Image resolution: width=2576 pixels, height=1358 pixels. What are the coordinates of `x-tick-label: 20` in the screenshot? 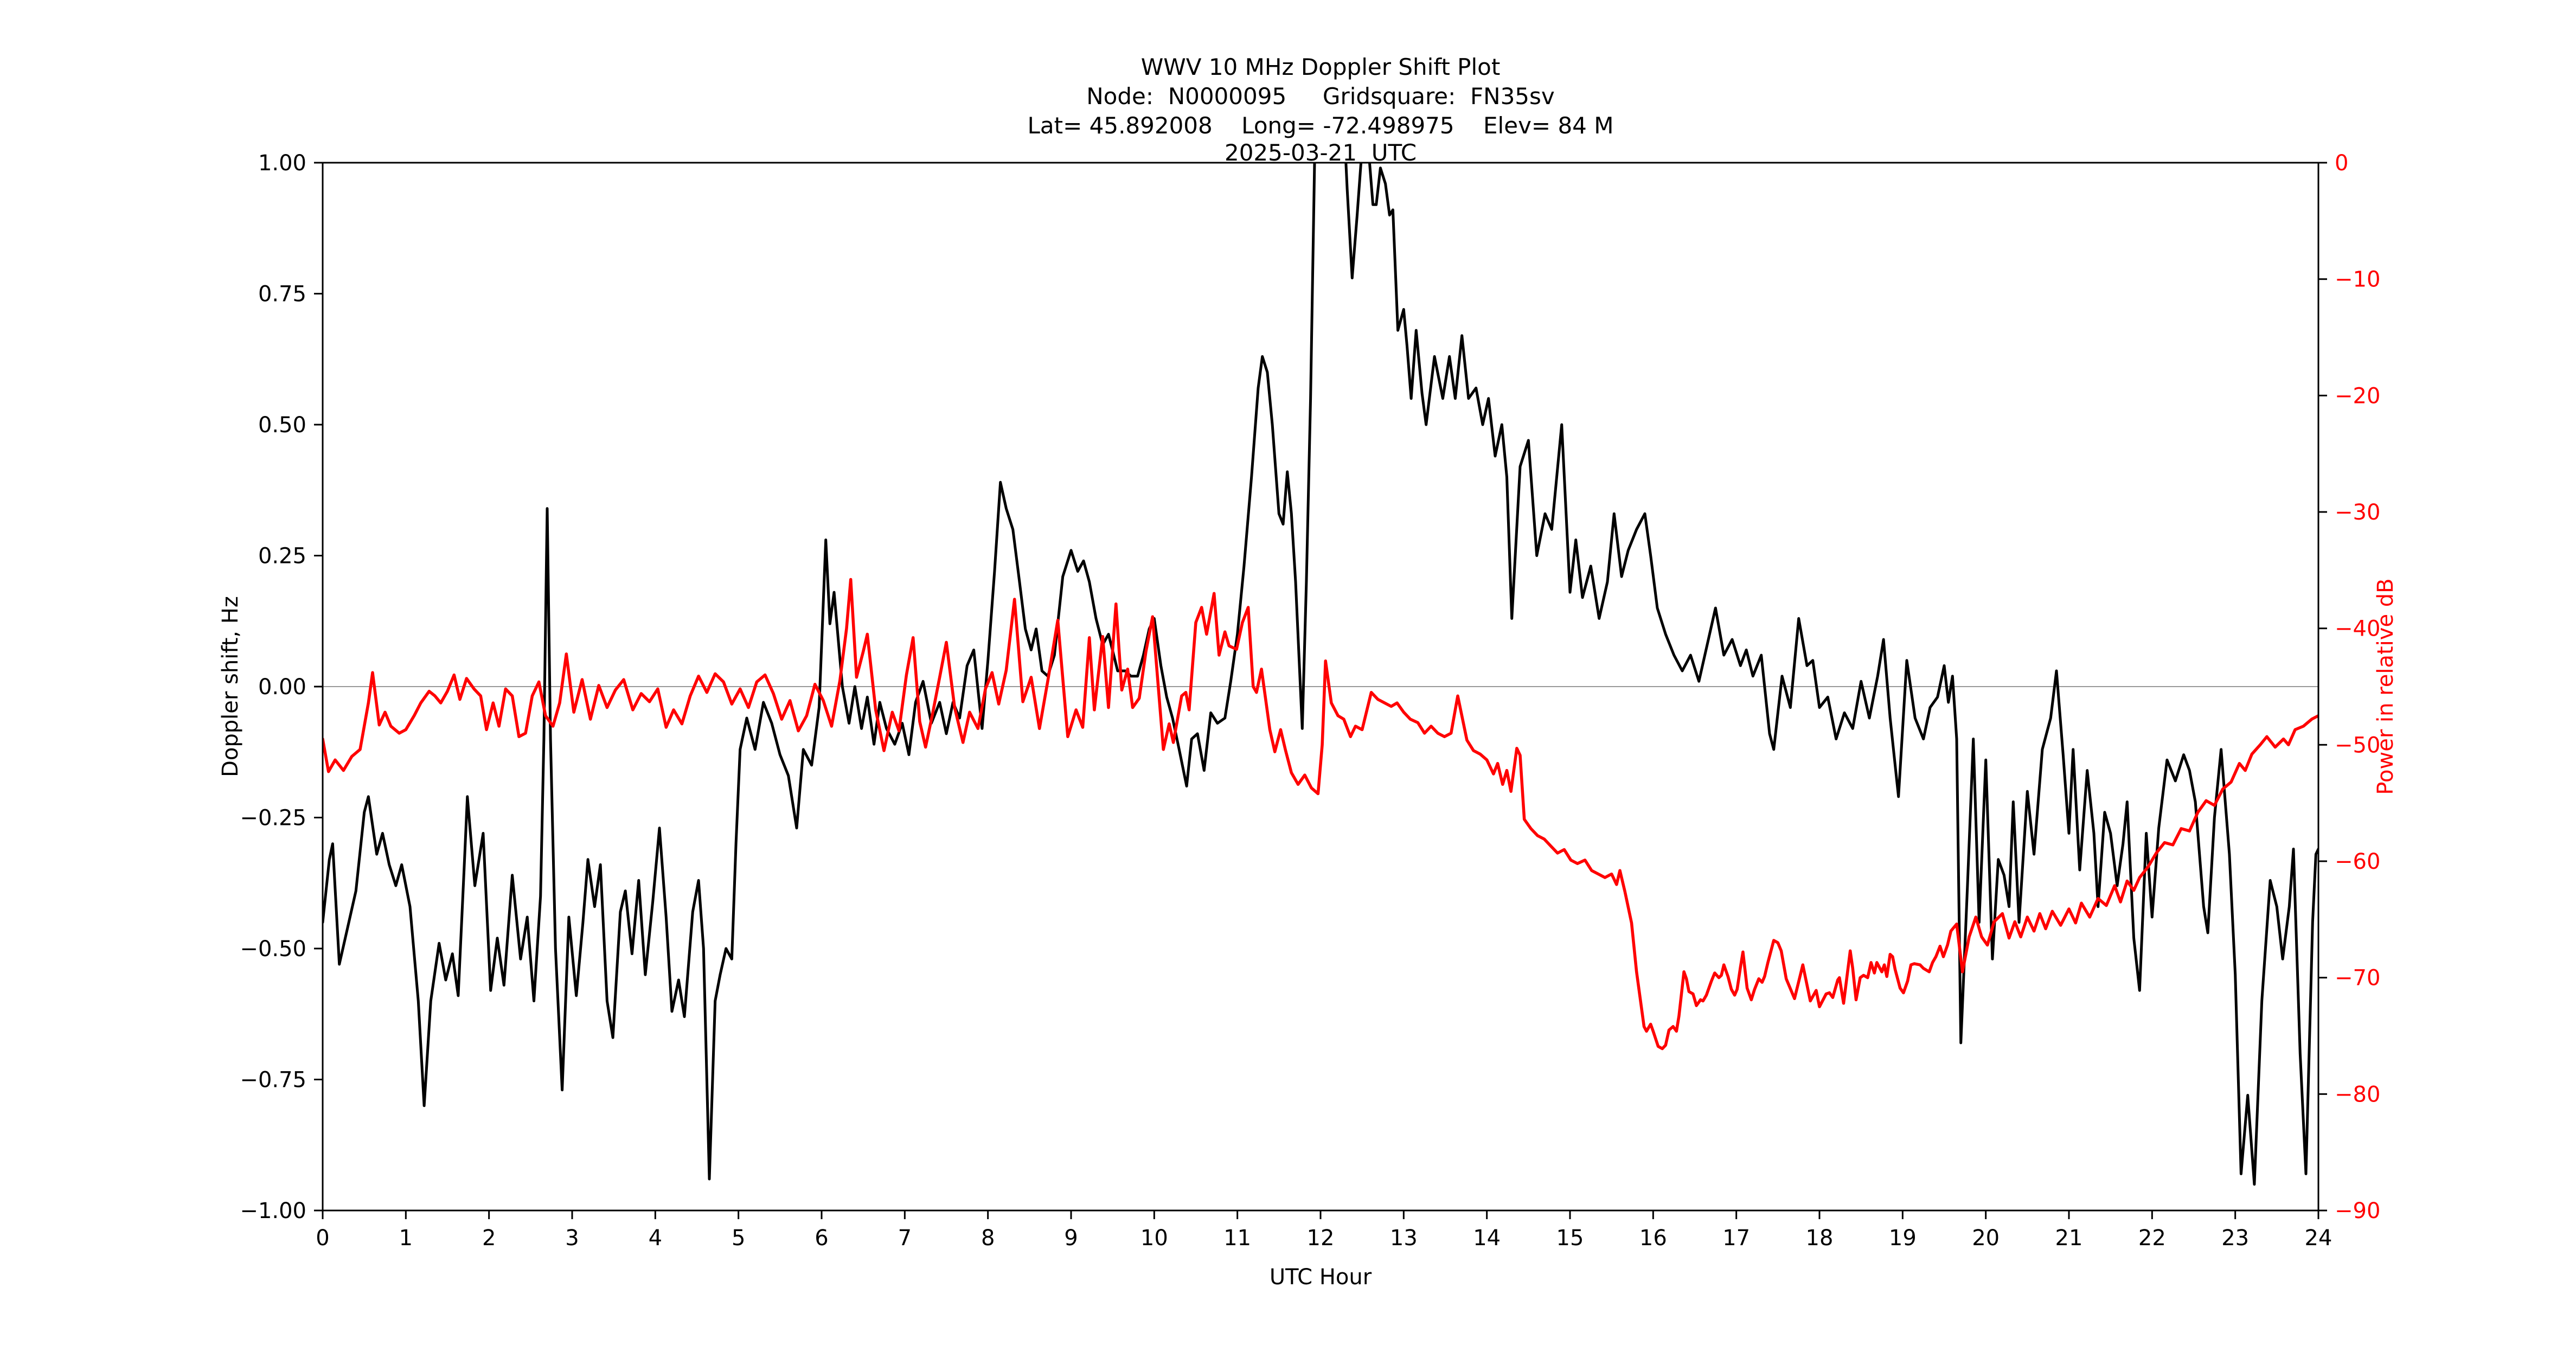 It's located at (1986, 1238).